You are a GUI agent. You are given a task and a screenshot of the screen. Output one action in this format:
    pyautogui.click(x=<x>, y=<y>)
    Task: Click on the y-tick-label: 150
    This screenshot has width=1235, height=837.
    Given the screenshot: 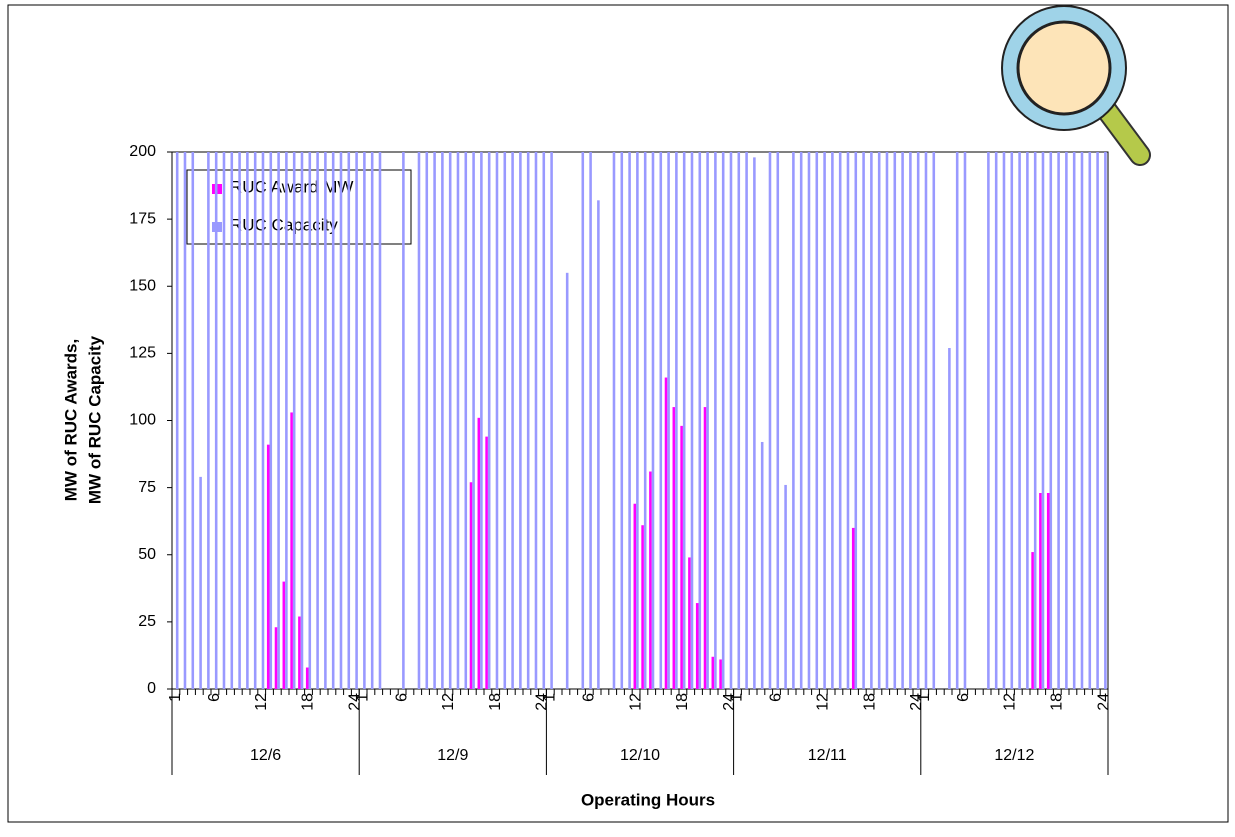 What is the action you would take?
    pyautogui.click(x=142, y=285)
    